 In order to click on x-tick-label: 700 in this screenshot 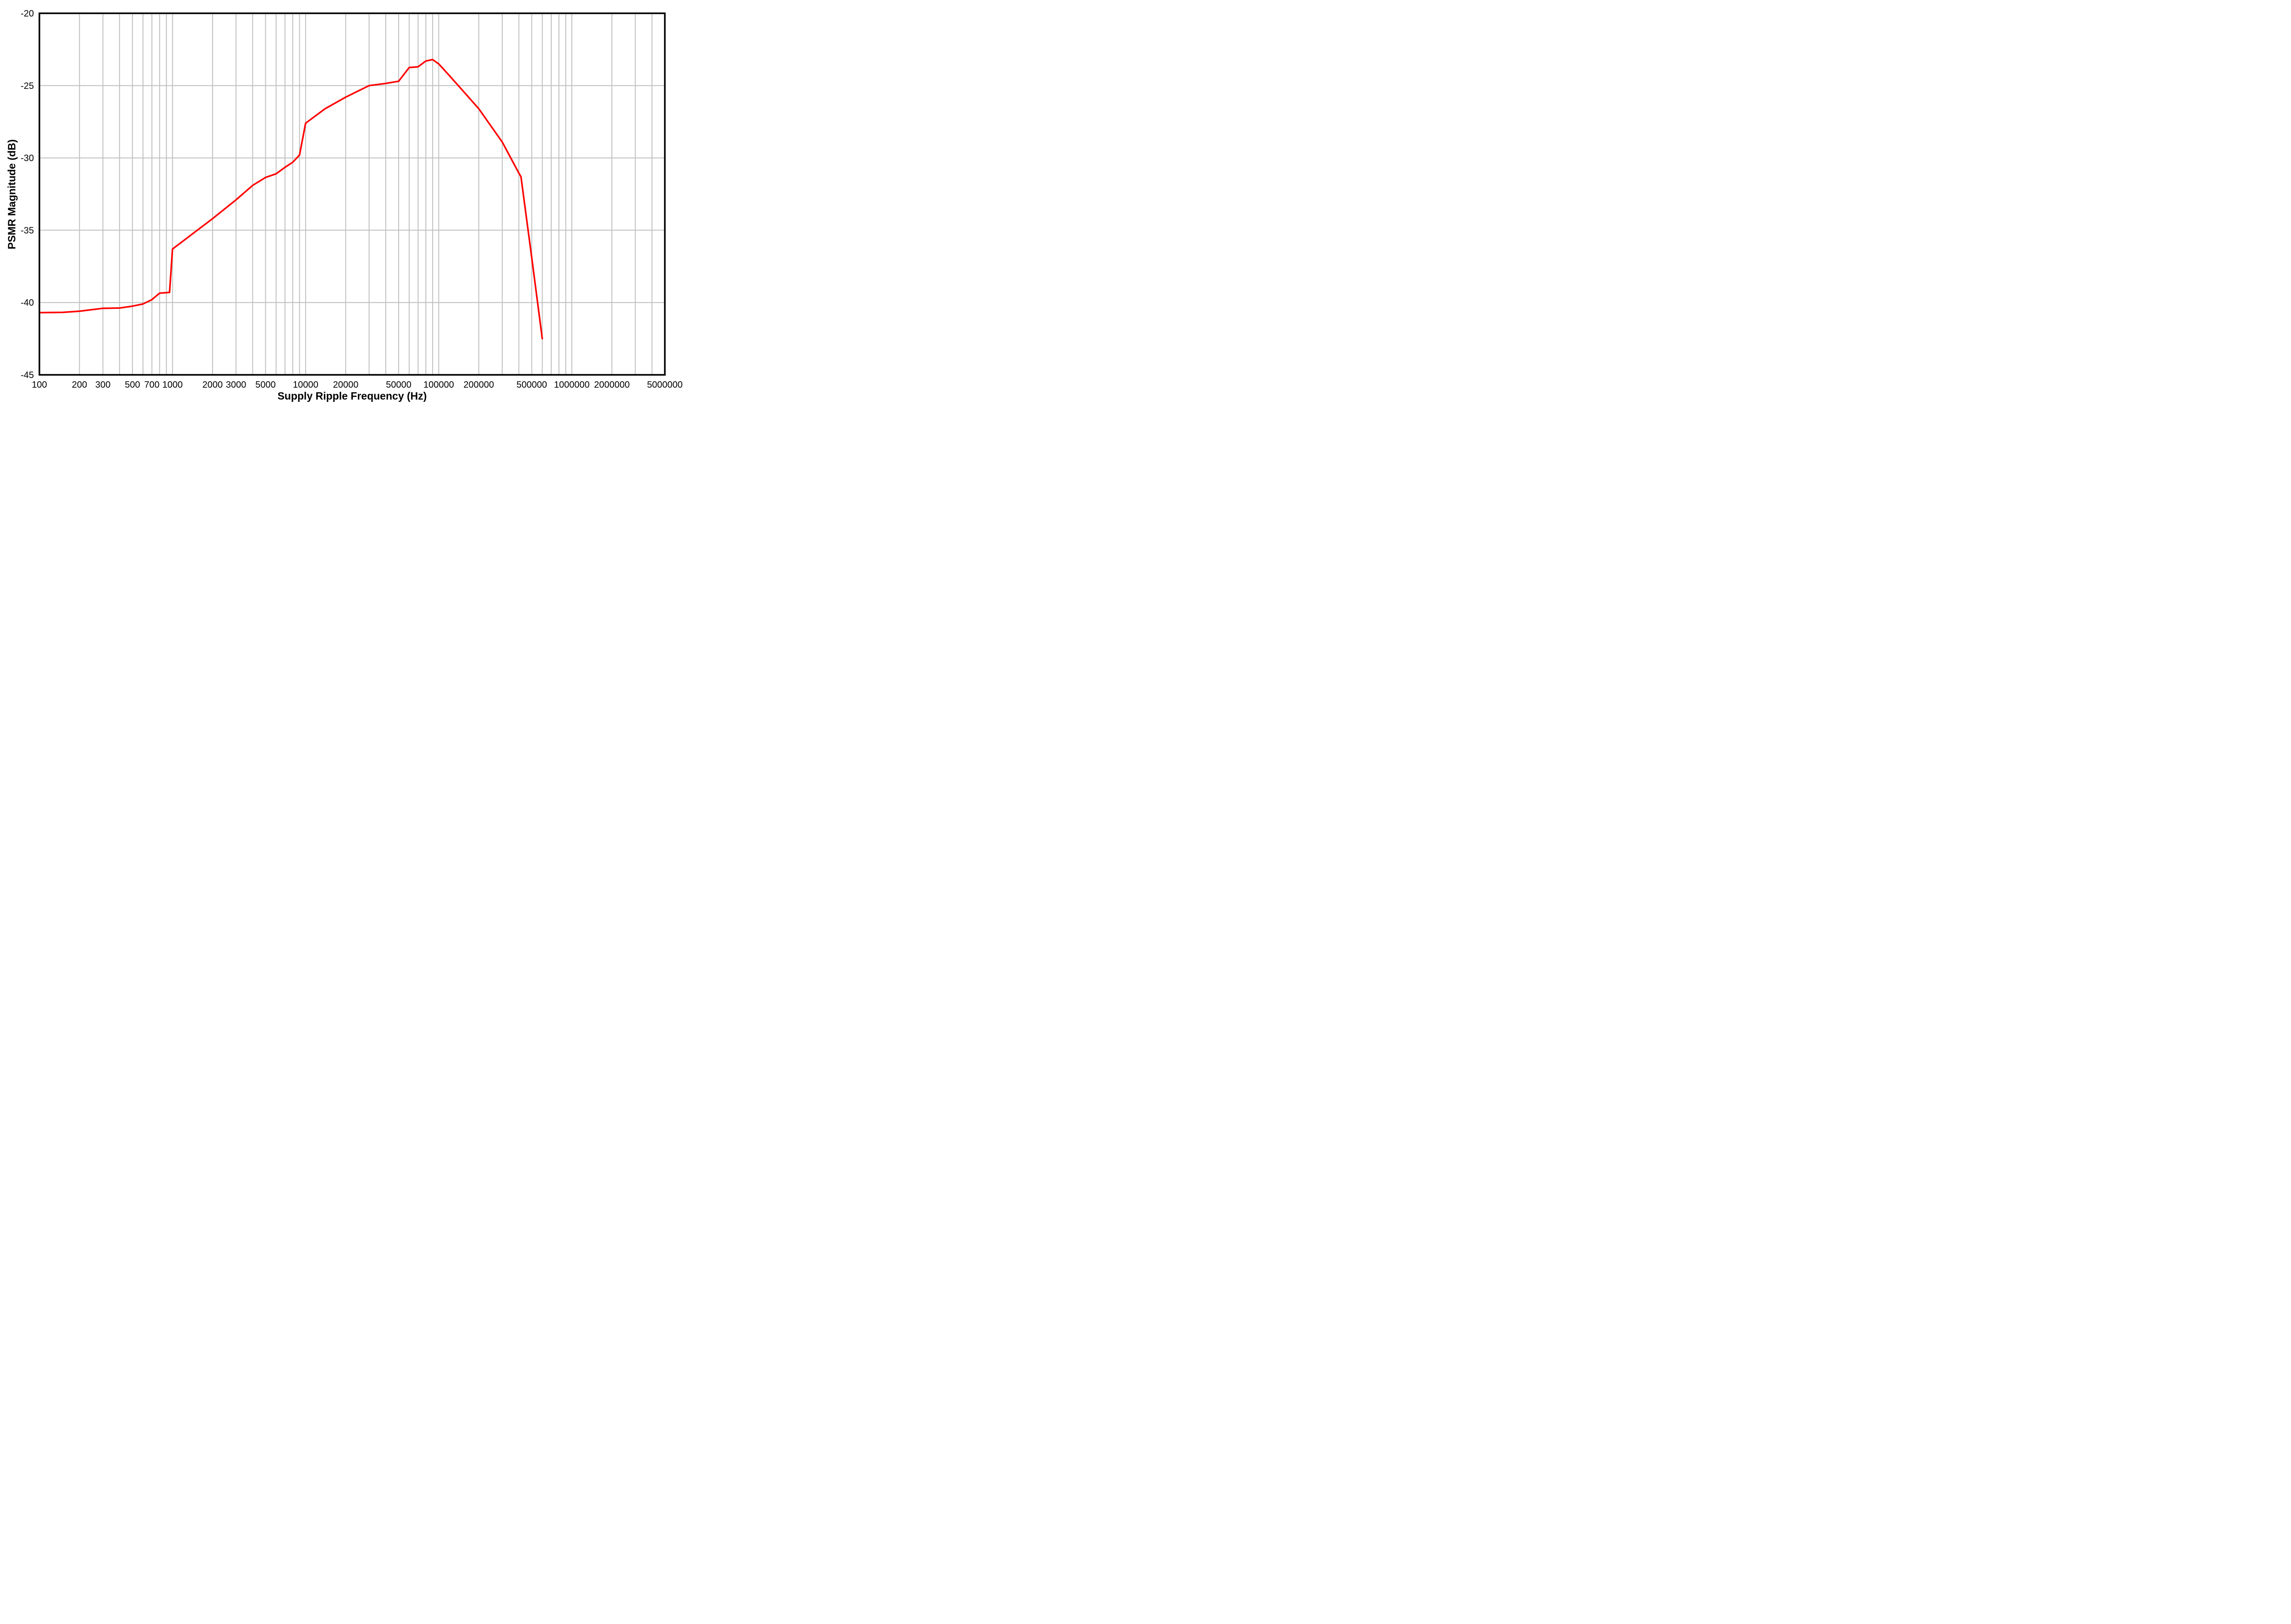, I will do `click(151, 385)`.